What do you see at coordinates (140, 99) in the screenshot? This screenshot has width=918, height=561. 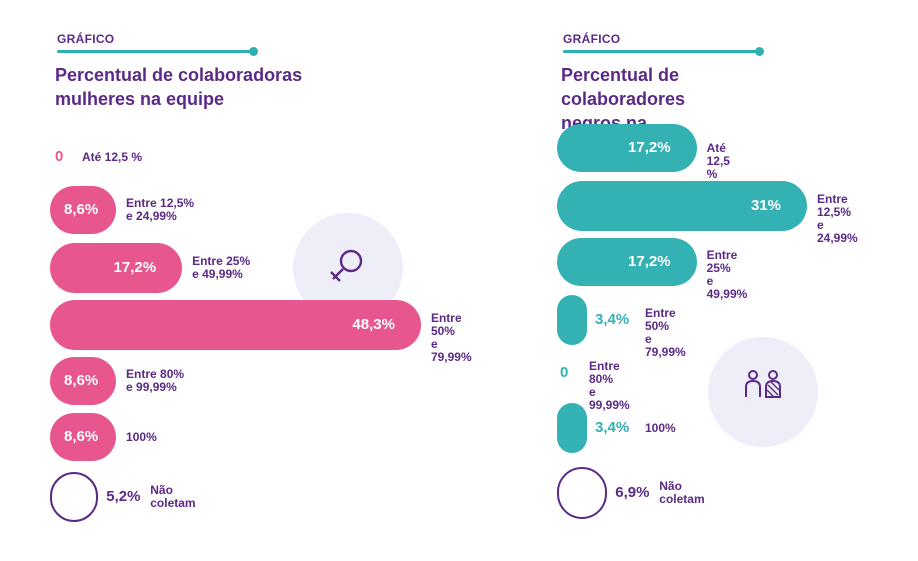 I see `chart-title-line: mulheres na equipe` at bounding box center [140, 99].